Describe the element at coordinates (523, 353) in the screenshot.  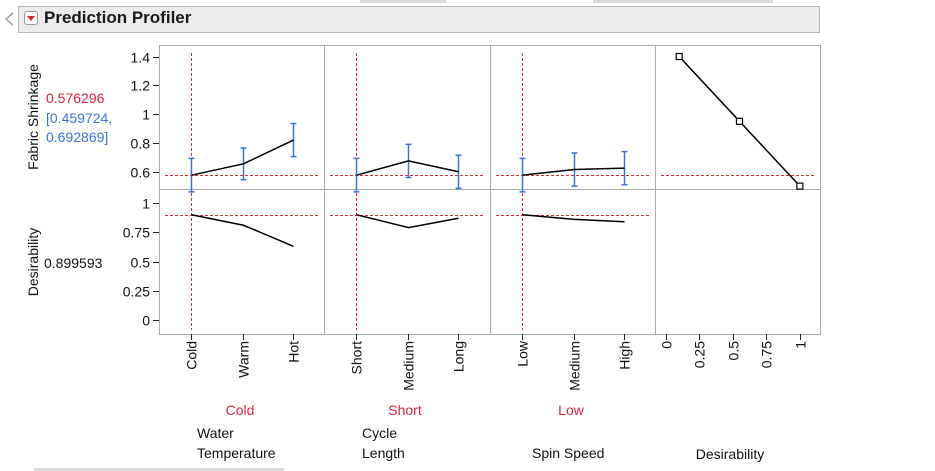
I see `x-tick-label: Low` at that location.